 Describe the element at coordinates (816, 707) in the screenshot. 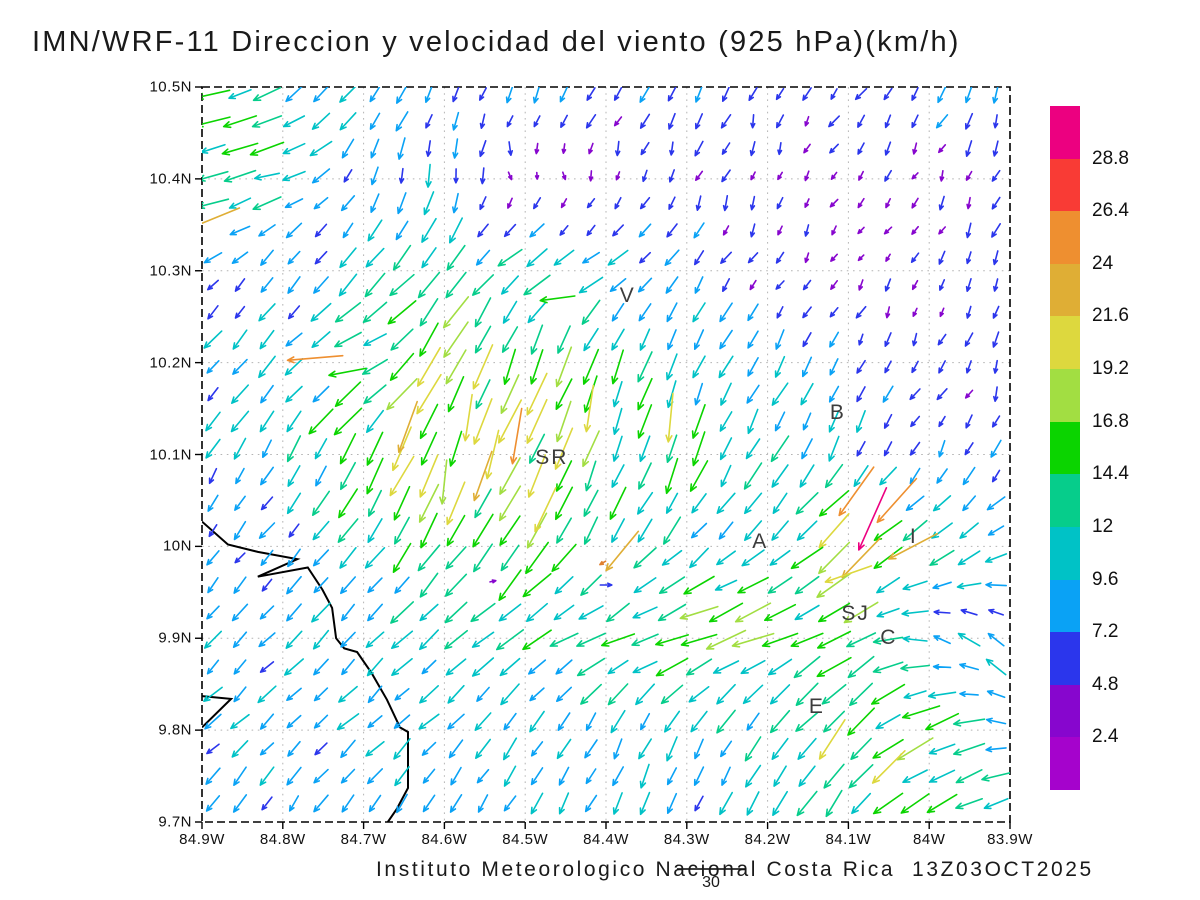

I see `station-label-e: E` at that location.